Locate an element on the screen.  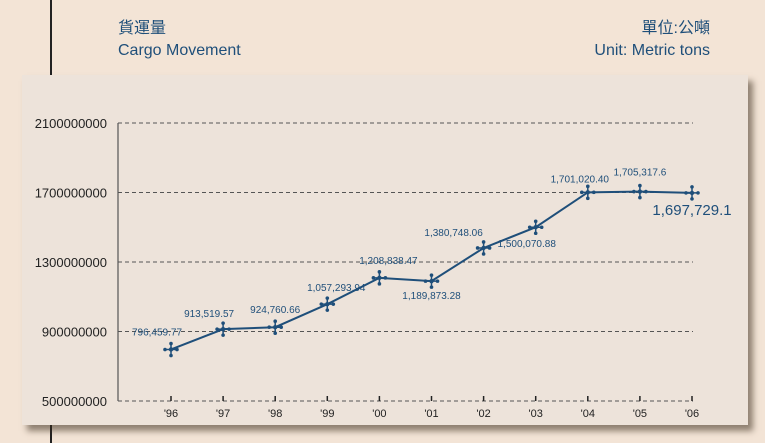
x-tick-label: '06 is located at coordinates (692, 414).